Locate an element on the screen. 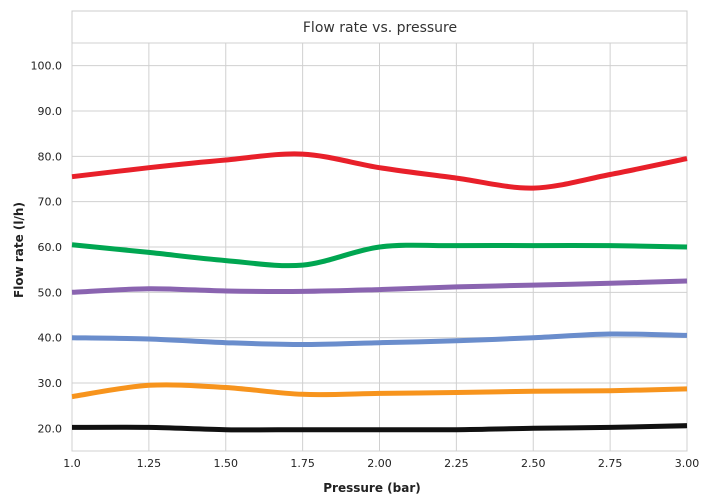 The image size is (708, 501). y-axis-ticks: 20.0 30.0 40.0 50.0 60.0 70.0 80.0 90.0 100.0 is located at coordinates (47, 248).